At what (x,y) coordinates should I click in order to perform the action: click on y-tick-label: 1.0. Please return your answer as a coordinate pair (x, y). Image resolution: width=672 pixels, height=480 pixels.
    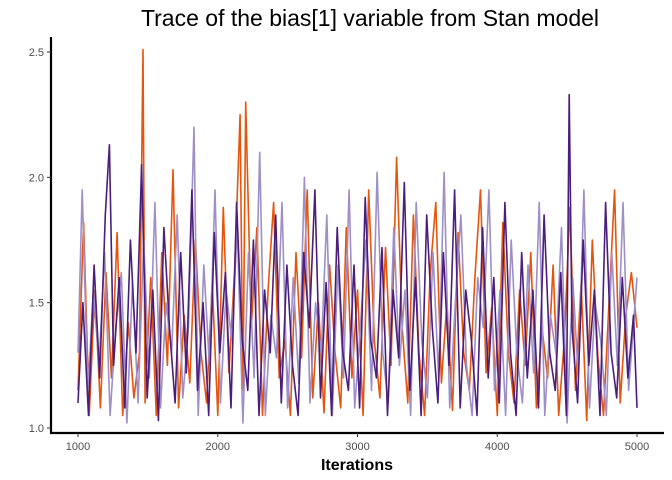
    Looking at the image, I should click on (36, 429).